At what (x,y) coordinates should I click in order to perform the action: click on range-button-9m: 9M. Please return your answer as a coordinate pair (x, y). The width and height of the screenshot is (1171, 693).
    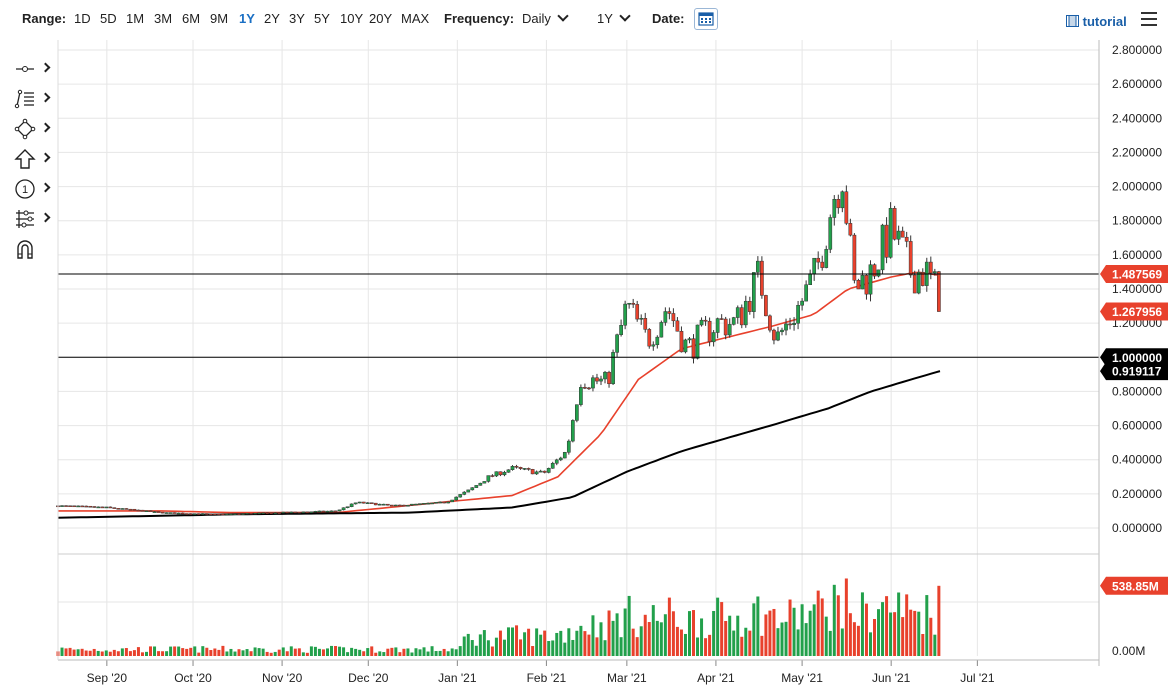
    Looking at the image, I should click on (219, 18).